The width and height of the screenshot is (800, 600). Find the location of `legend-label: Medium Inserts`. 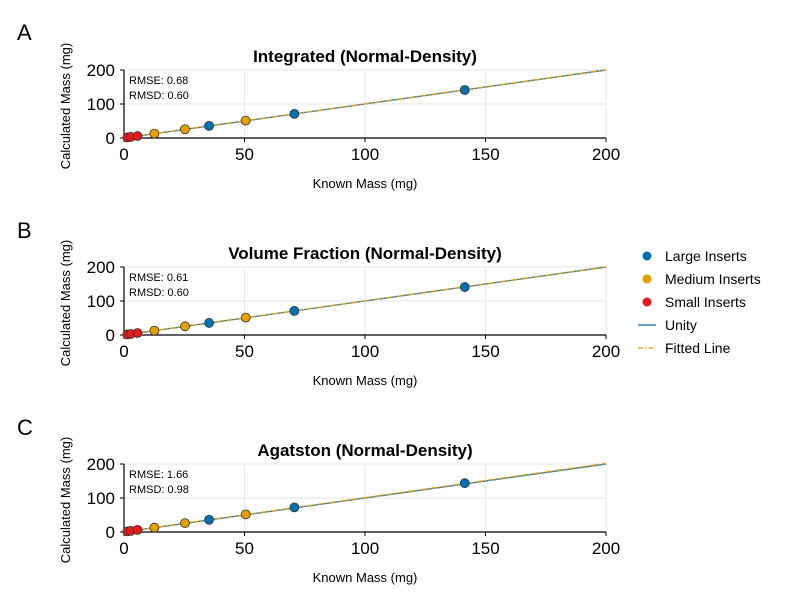

legend-label: Medium Inserts is located at coordinates (713, 279).